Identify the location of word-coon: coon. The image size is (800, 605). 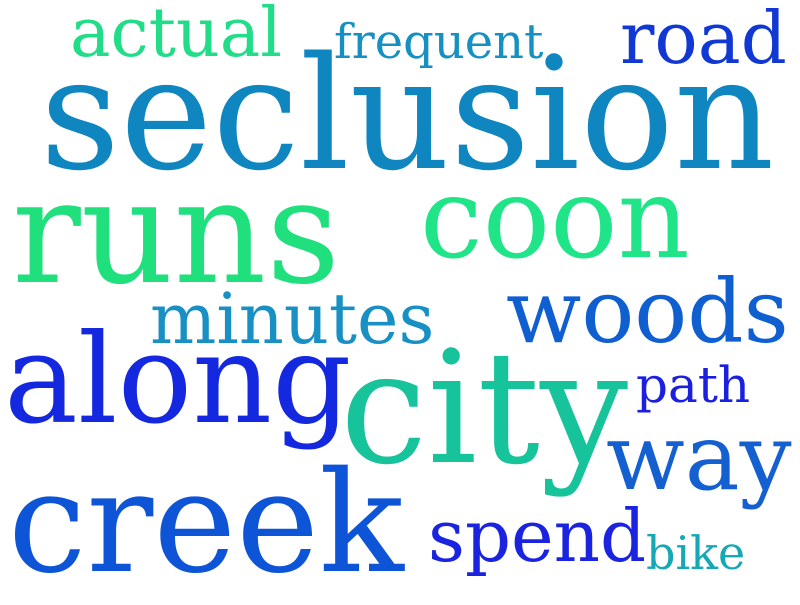
(555, 219).